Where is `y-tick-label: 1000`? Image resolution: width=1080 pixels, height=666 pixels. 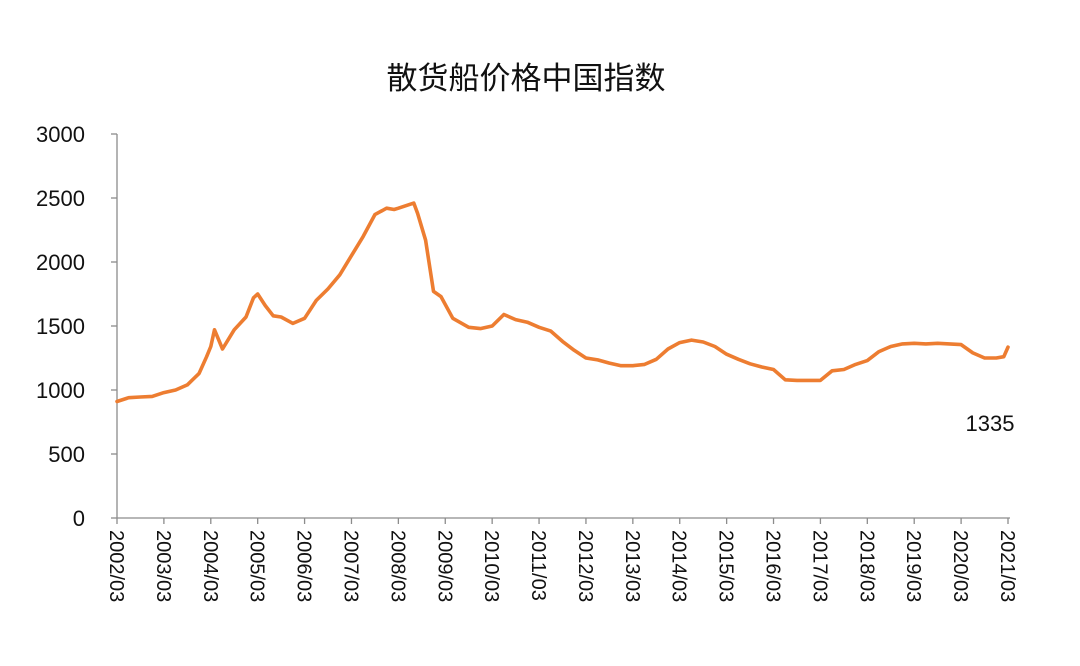 y-tick-label: 1000 is located at coordinates (60, 390).